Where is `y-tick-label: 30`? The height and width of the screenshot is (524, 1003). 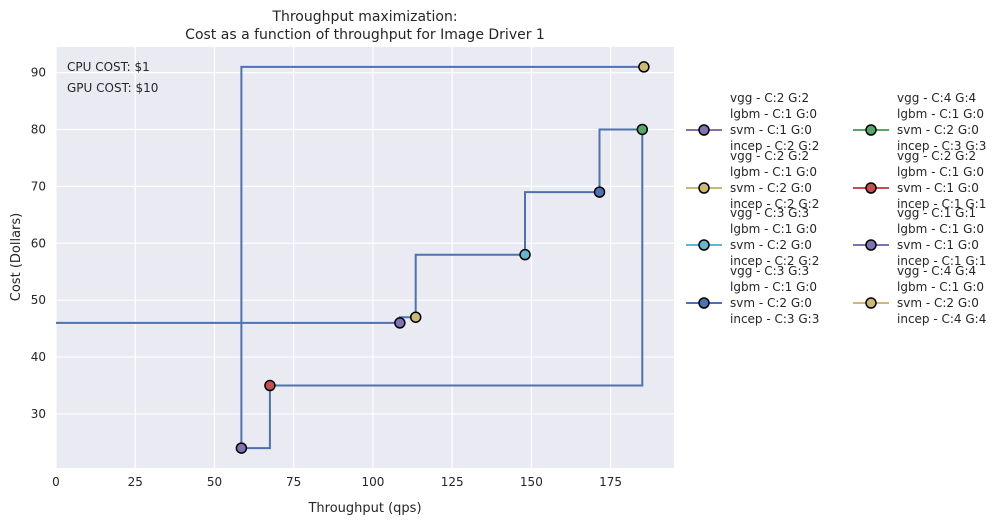 y-tick-label: 30 is located at coordinates (38, 414).